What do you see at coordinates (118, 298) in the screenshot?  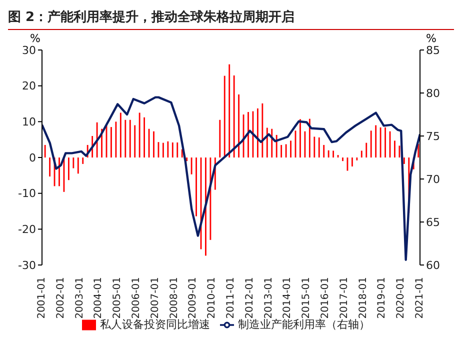 I see `x-tick-label: 2005-01` at bounding box center [118, 298].